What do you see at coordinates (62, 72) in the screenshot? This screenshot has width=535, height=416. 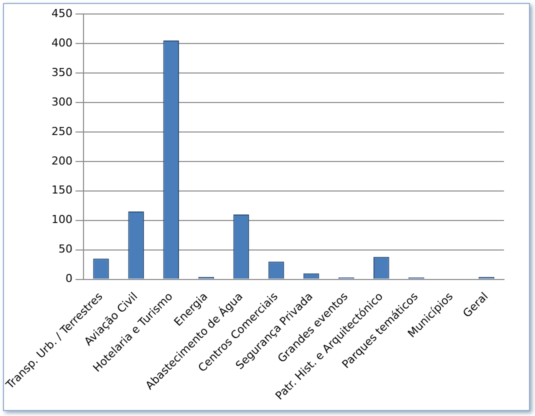 I see `y-tick-label: 350` at bounding box center [62, 72].